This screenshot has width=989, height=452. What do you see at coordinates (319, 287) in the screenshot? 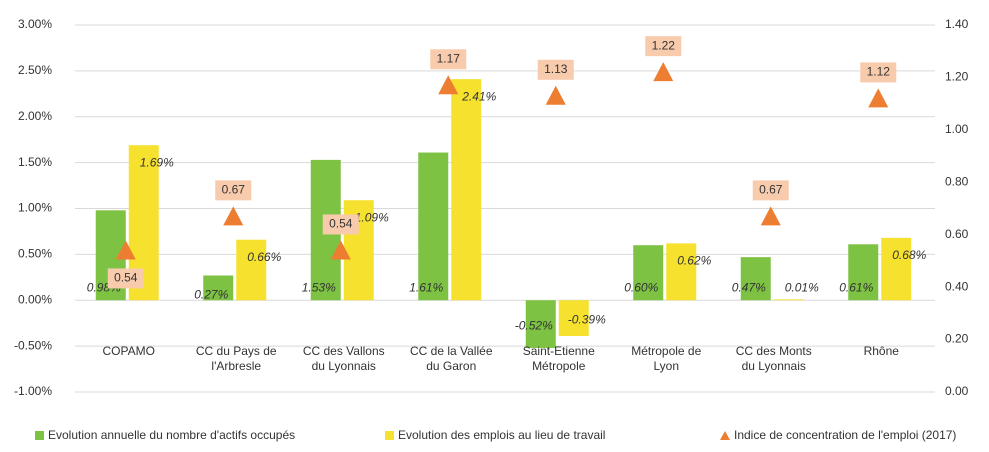
I see `data-label: 1.53%` at bounding box center [319, 287].